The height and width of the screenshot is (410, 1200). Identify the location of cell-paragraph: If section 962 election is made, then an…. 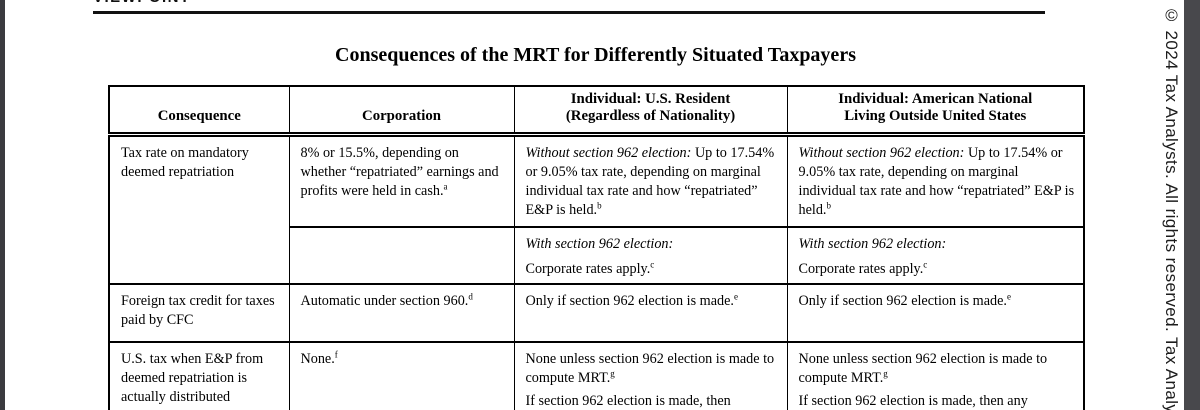
(913, 400).